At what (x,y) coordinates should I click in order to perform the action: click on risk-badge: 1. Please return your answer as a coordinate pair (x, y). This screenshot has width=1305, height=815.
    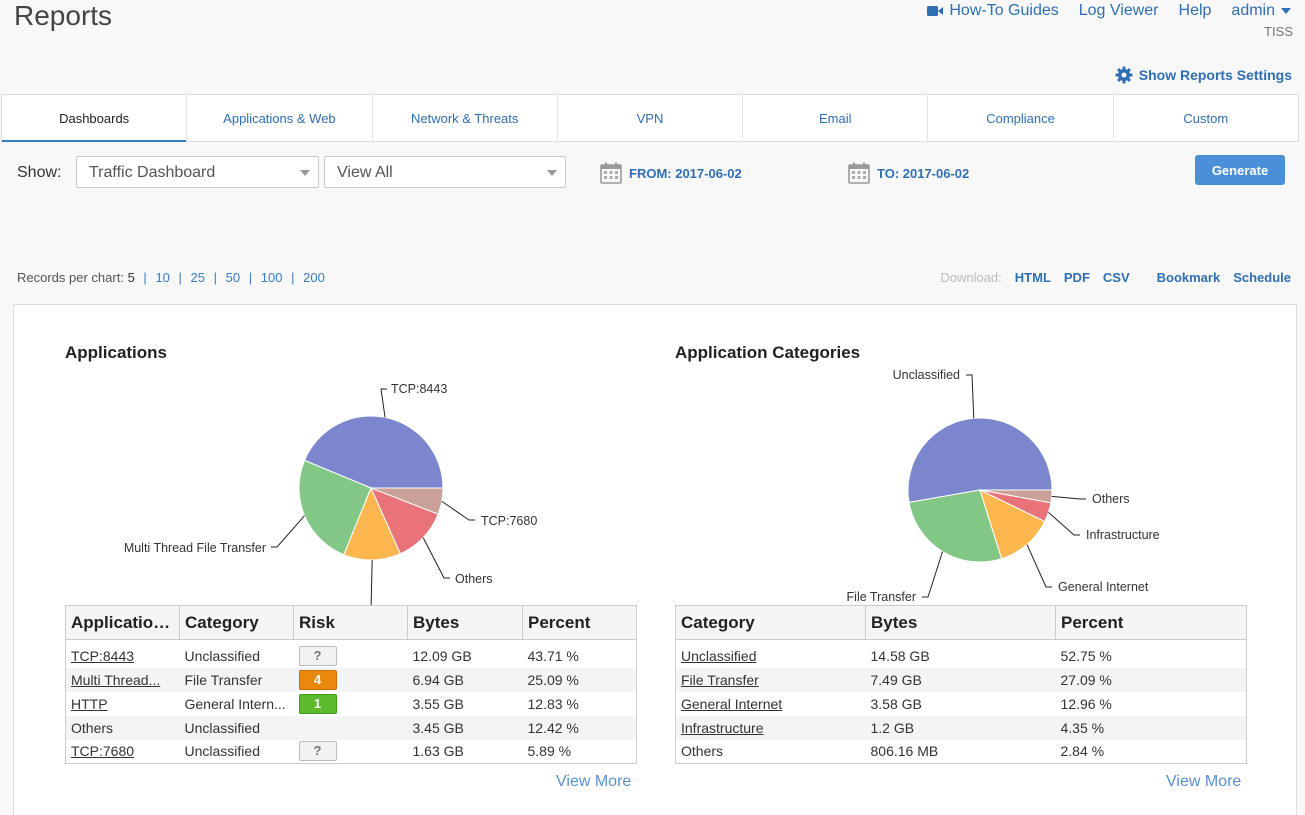
    Looking at the image, I should click on (317, 703).